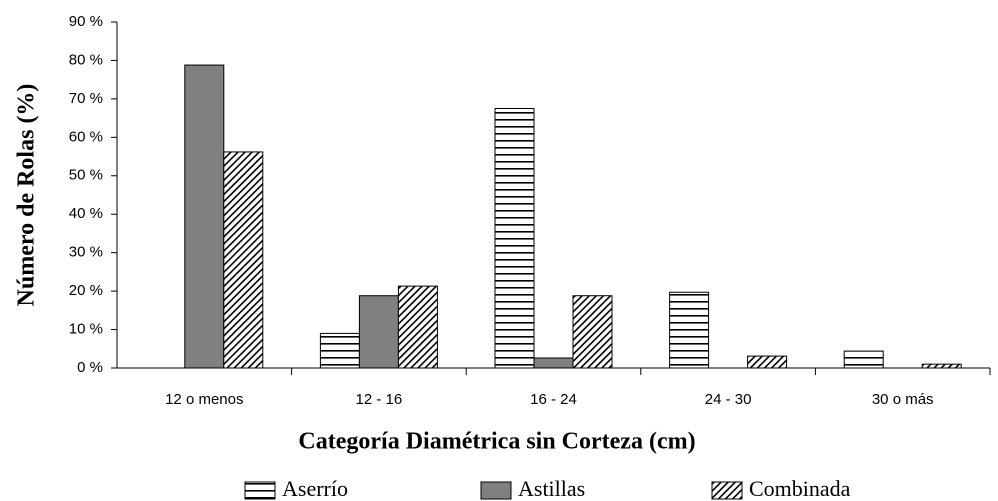 The height and width of the screenshot is (501, 998). I want to click on y-tick-label: 50 %, so click(86, 175).